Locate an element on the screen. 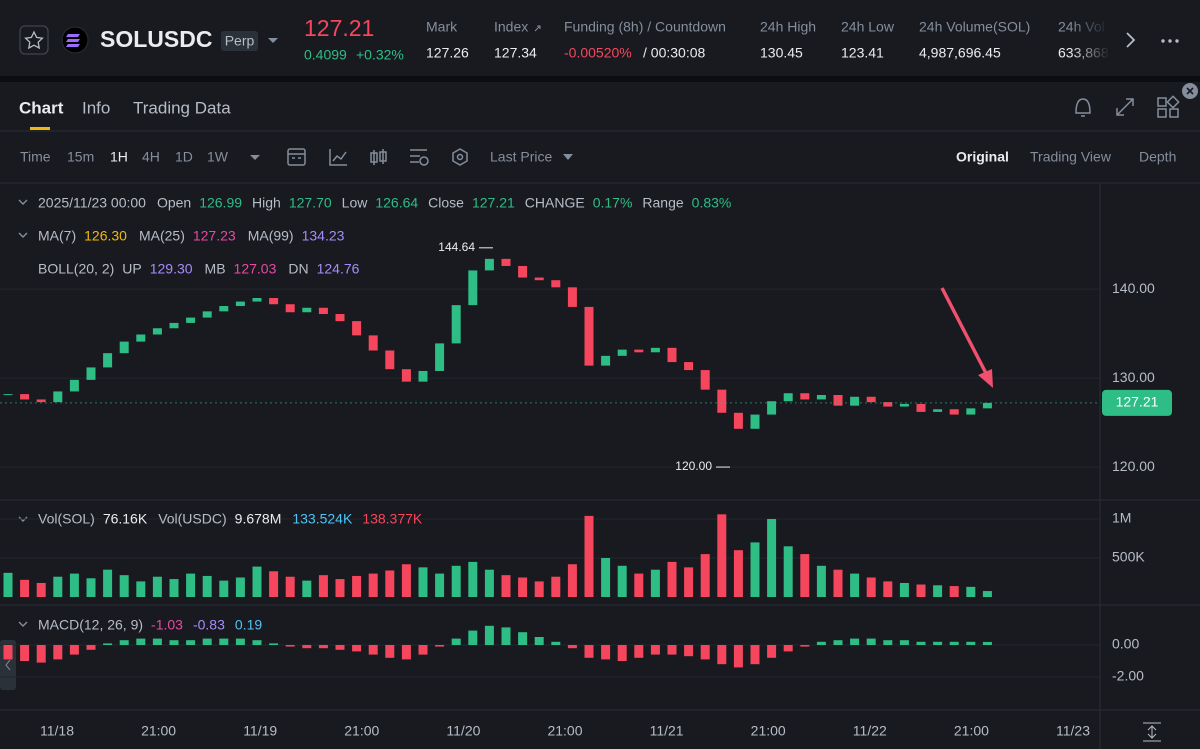 This screenshot has height=749, width=1200. sol-logo-mark is located at coordinates (73, 40).